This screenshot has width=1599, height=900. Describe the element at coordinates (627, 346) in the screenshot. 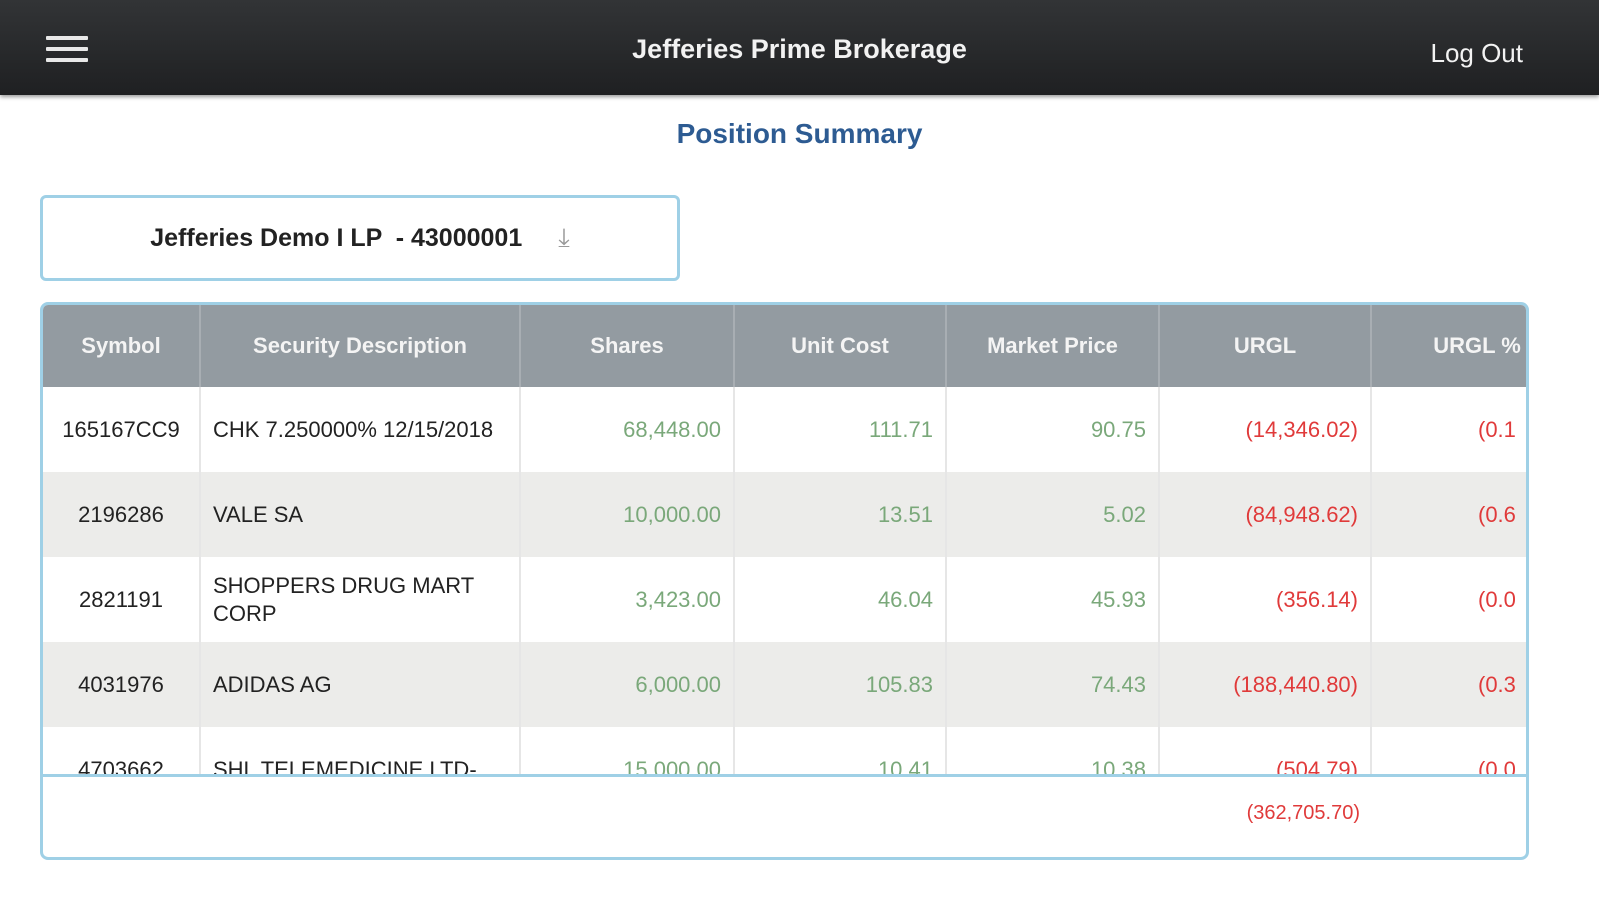

I see `column-header: Shares` at that location.